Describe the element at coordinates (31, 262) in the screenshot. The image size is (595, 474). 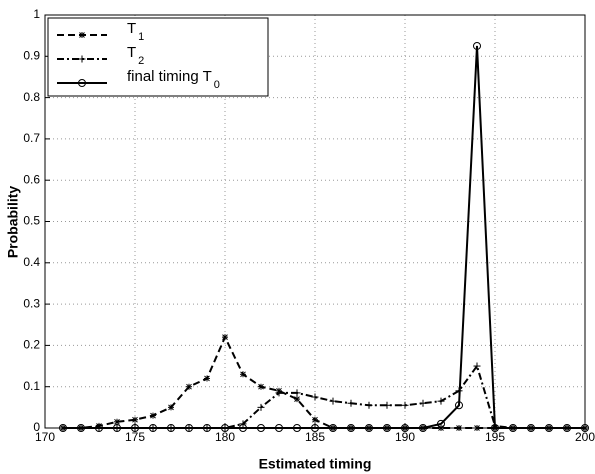
I see `y-tick-label: 0.4` at that location.